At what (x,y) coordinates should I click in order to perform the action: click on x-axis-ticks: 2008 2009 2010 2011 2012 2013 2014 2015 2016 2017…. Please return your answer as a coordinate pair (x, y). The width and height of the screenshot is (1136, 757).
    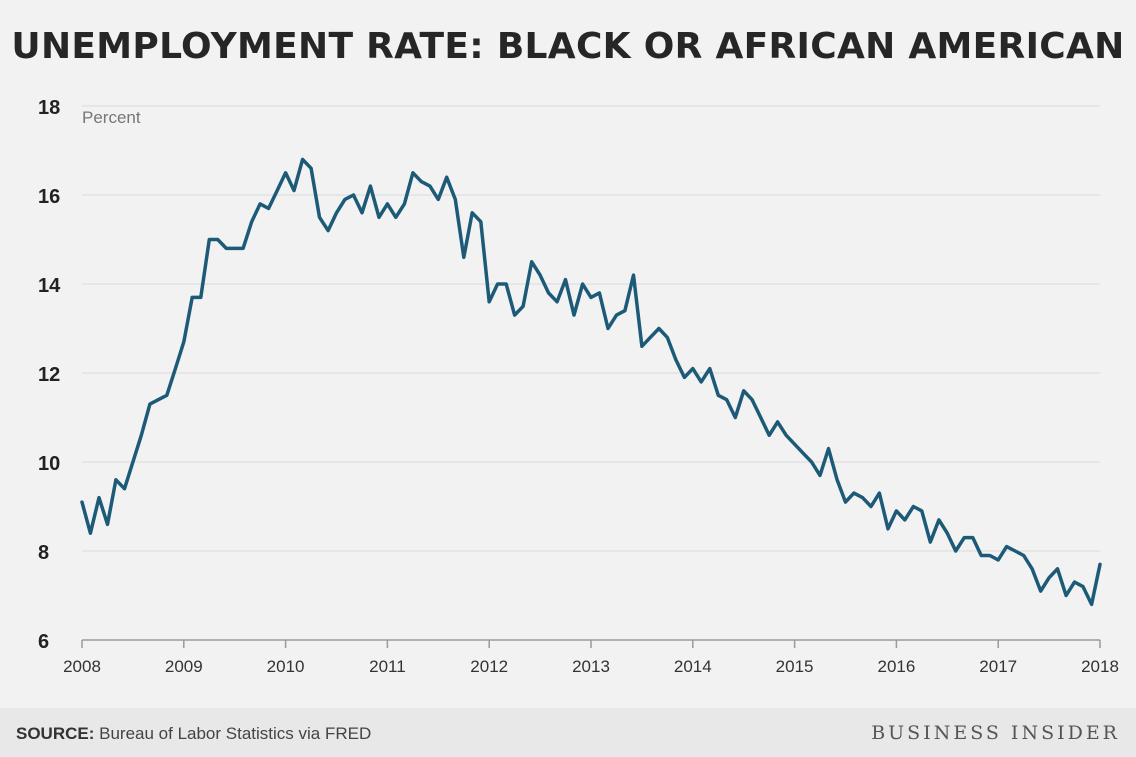
    Looking at the image, I should click on (591, 658).